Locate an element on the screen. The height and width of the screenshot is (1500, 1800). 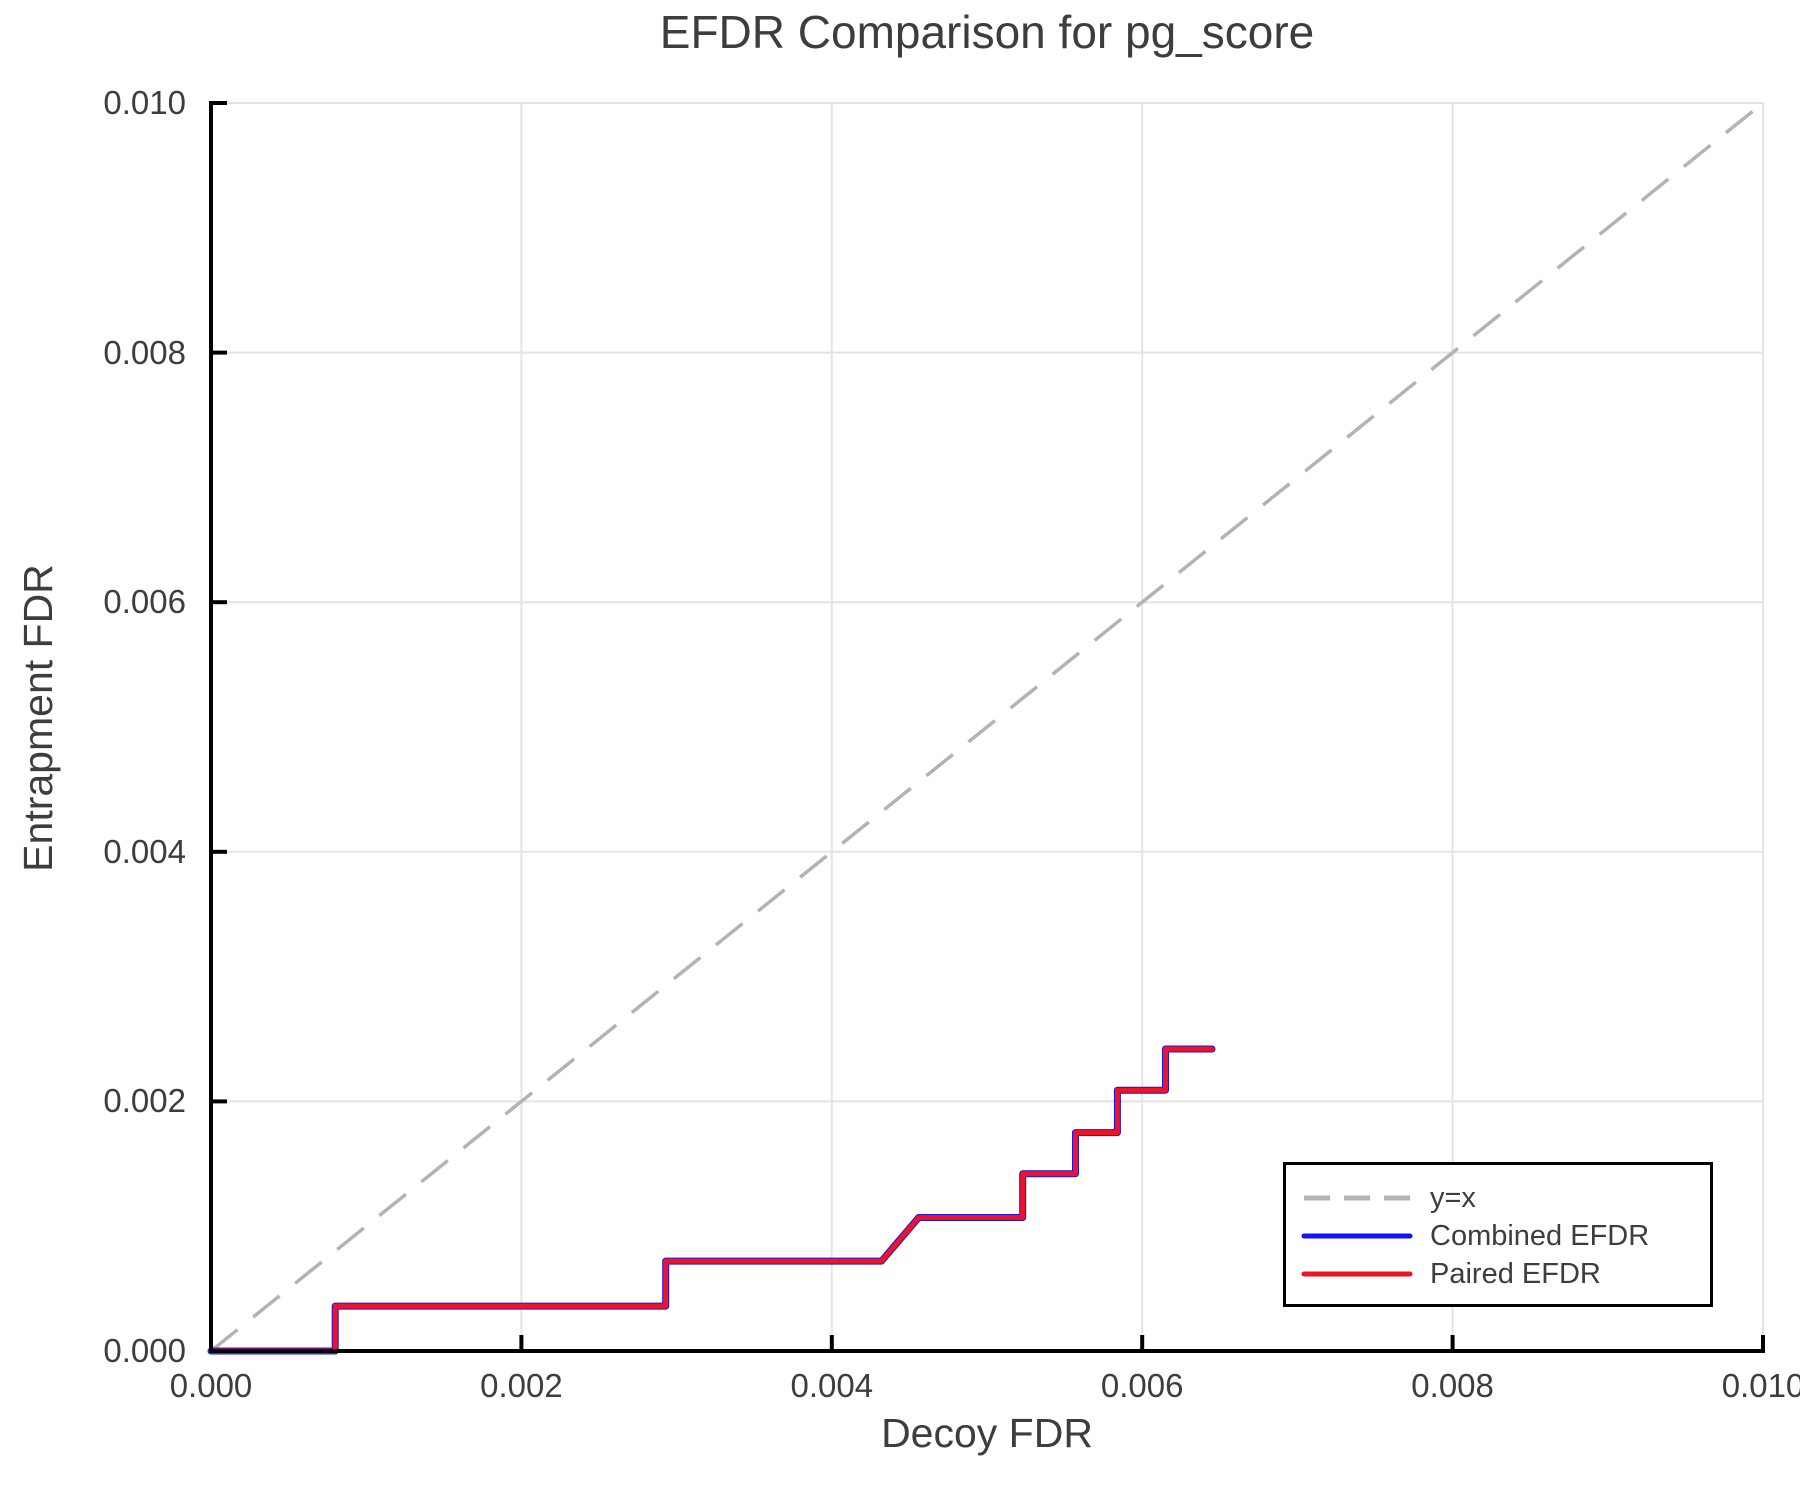
x-tick-label-0.004: 0.004 is located at coordinates (832, 1385).